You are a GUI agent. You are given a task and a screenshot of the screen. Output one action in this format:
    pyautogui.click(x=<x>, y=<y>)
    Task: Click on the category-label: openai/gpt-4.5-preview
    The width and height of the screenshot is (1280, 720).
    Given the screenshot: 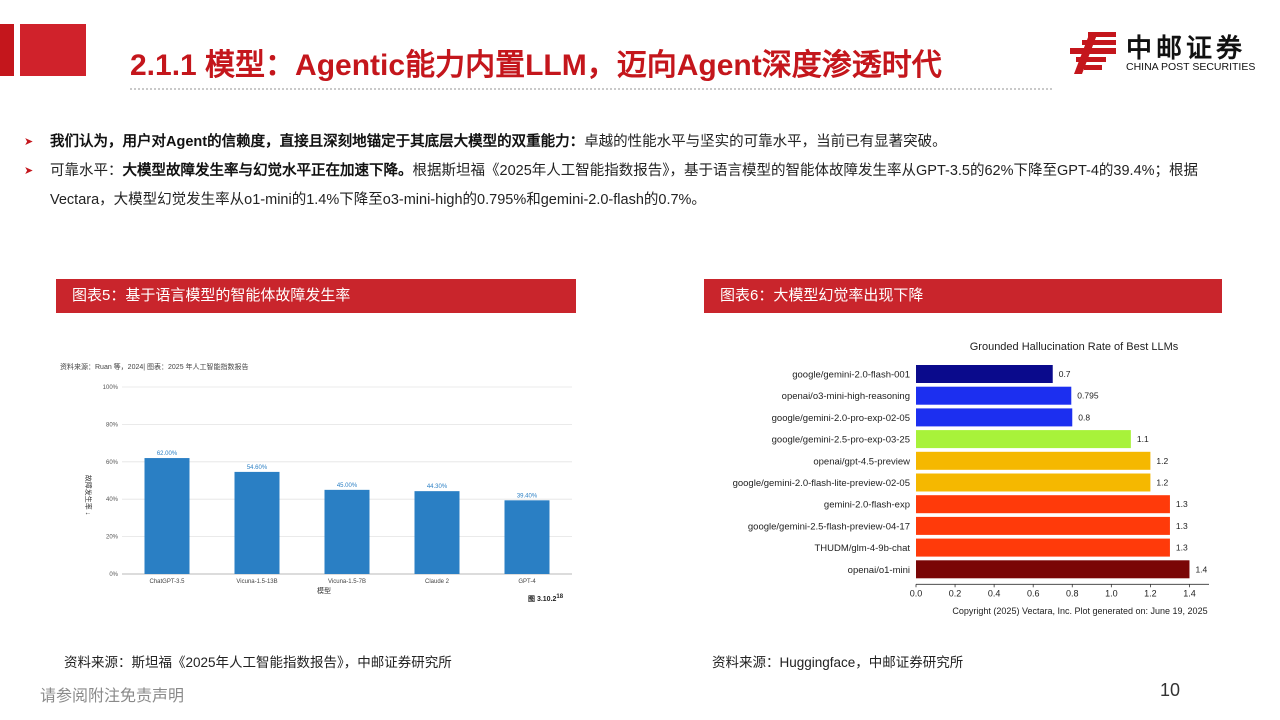 What is the action you would take?
    pyautogui.click(x=861, y=461)
    